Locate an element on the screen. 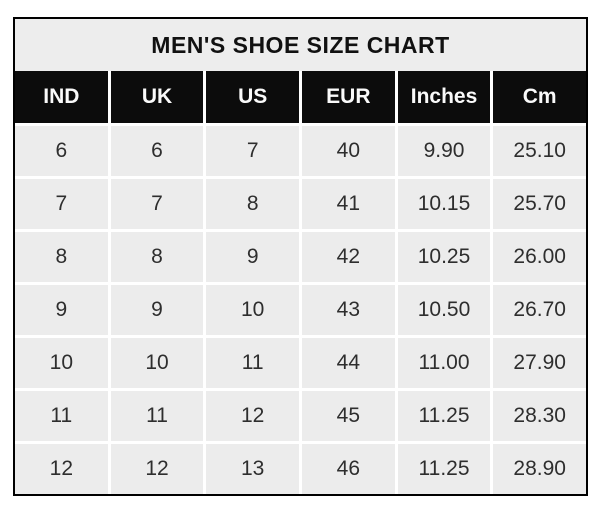  table-cell: 25.10 is located at coordinates (540, 151).